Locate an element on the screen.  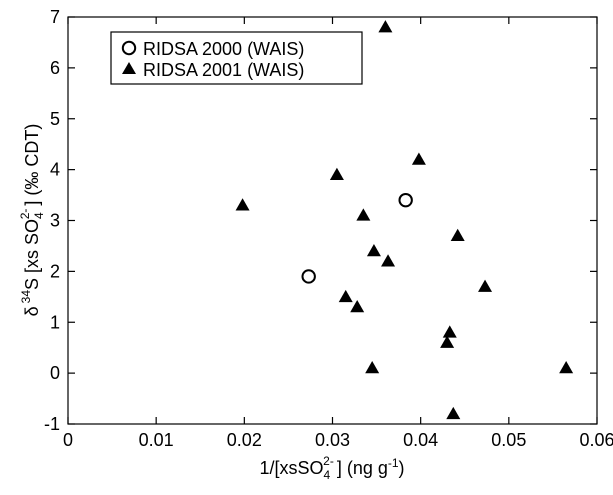
y-tick-label: 0 is located at coordinates (55, 373).